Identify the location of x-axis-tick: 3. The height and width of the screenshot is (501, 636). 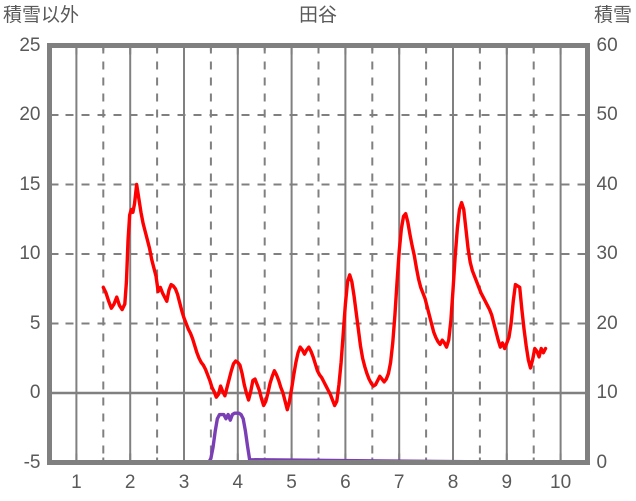
(184, 482).